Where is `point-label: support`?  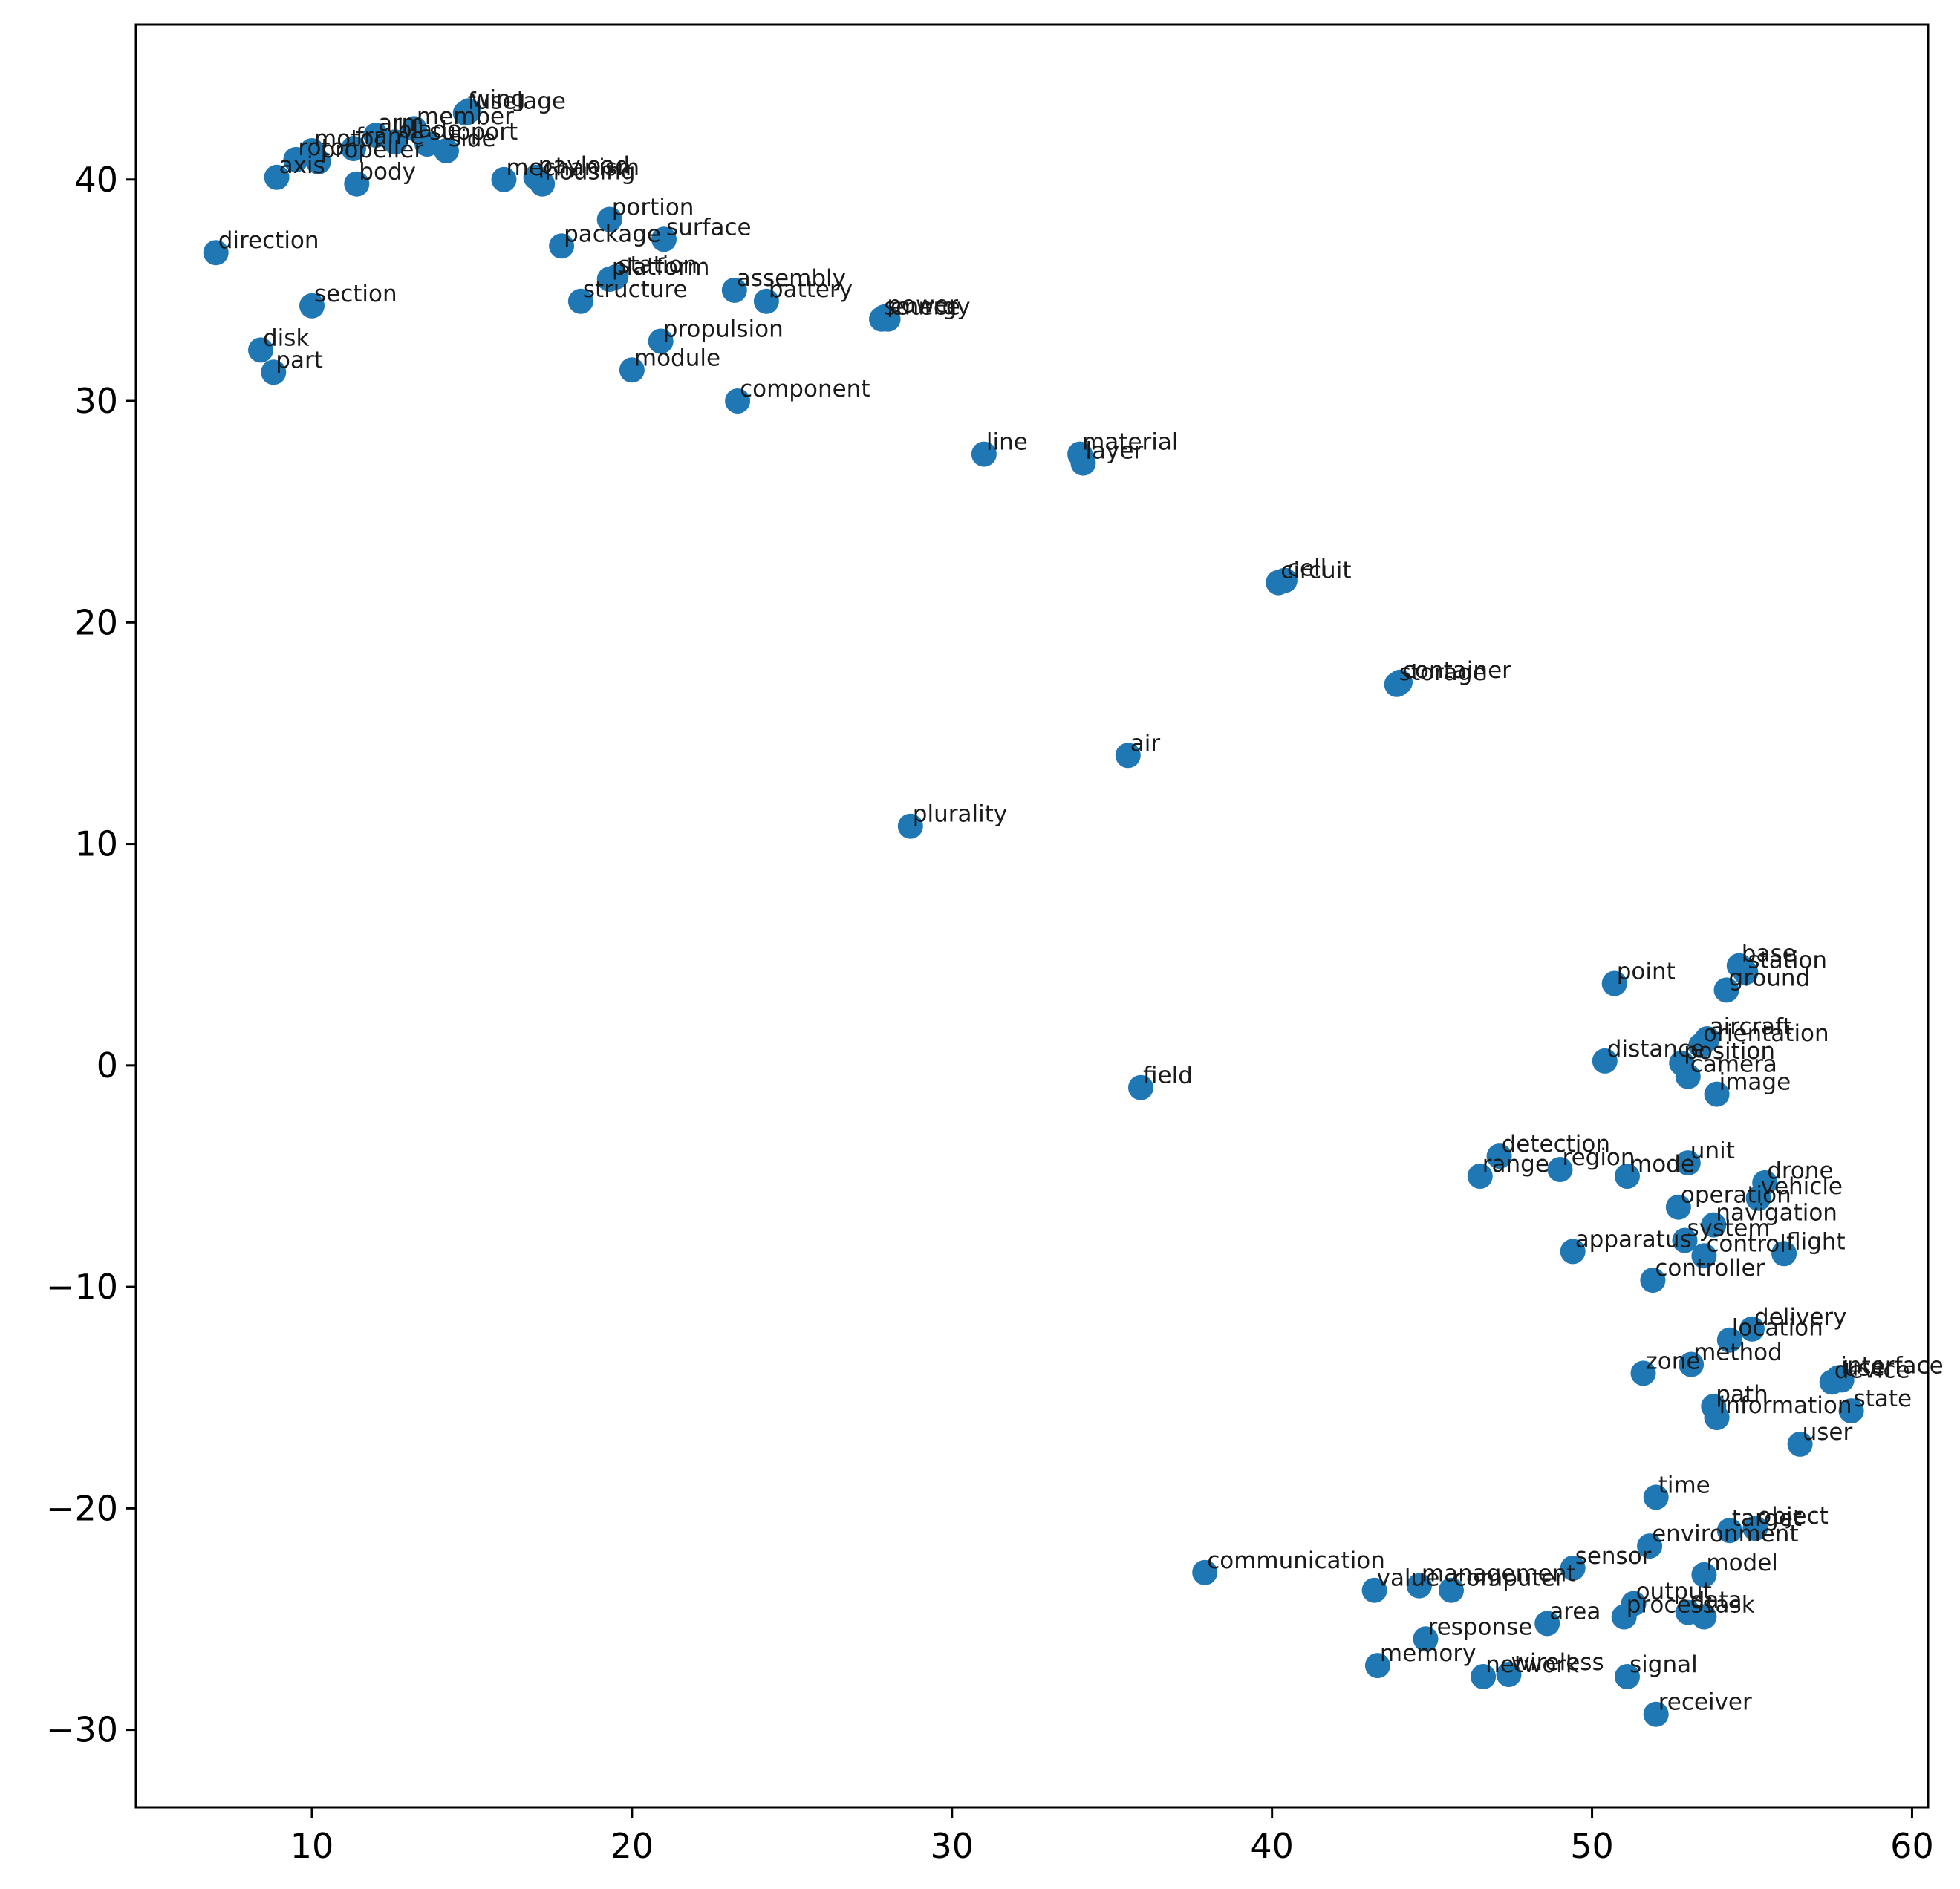 point-label: support is located at coordinates (474, 132).